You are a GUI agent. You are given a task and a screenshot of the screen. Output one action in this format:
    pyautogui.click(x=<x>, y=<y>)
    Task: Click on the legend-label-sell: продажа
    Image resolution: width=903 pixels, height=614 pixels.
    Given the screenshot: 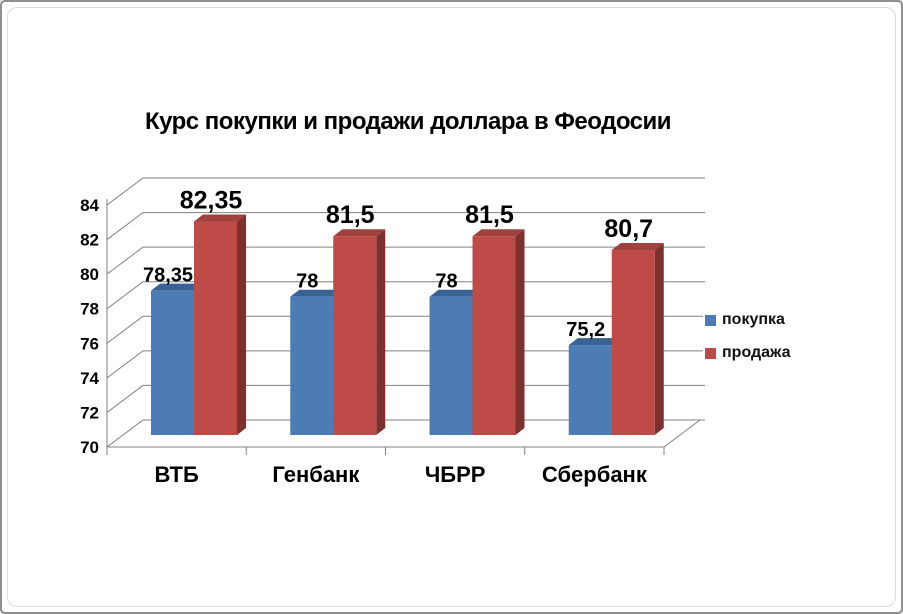 What is the action you would take?
    pyautogui.click(x=756, y=352)
    